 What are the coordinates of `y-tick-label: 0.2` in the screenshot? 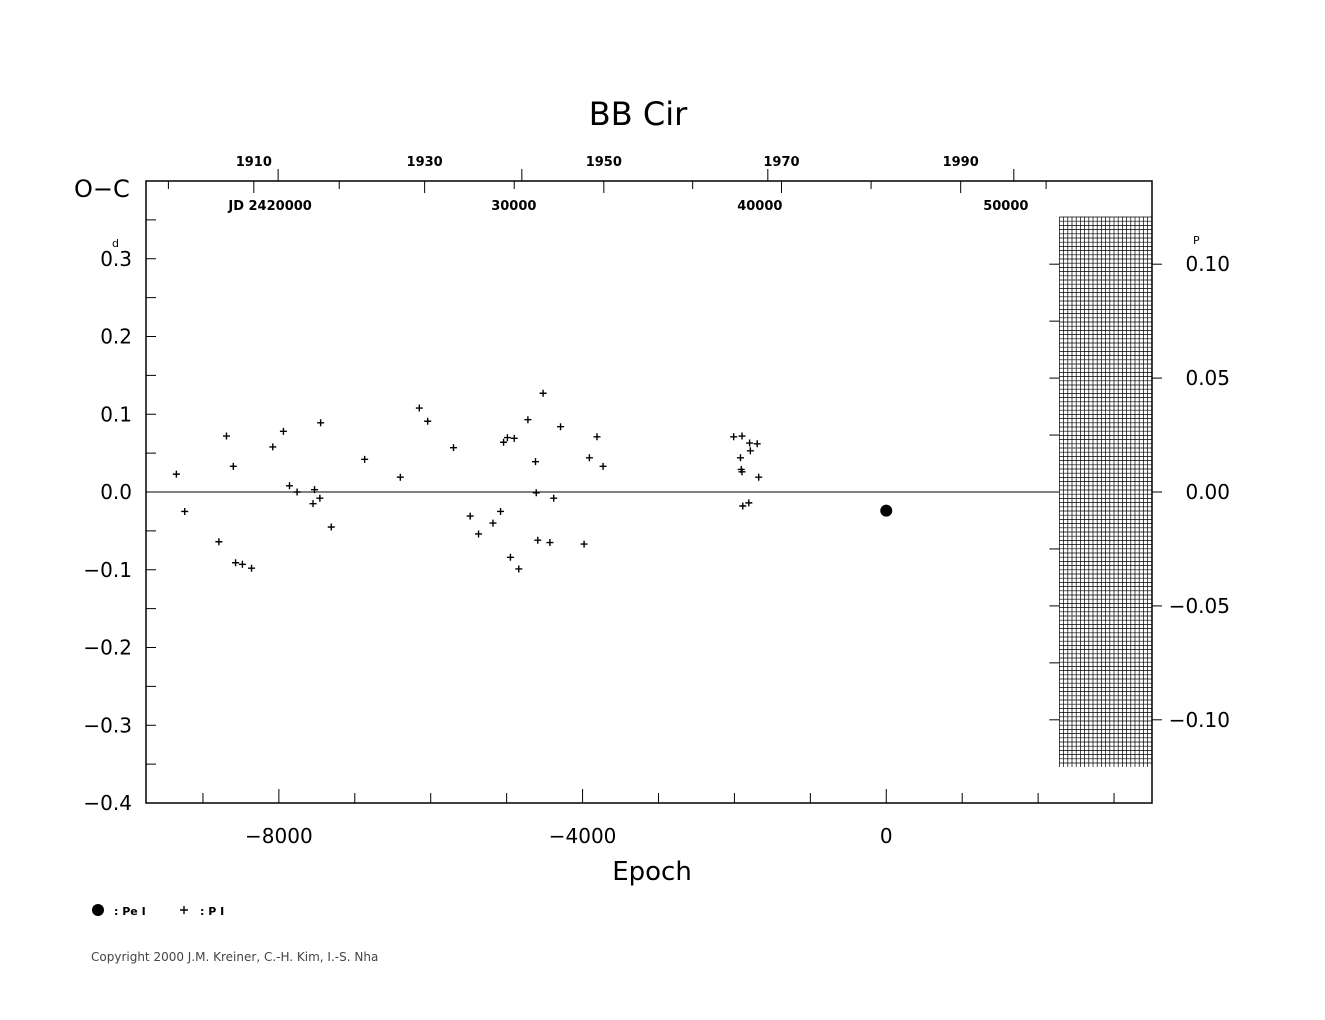 It's located at (116, 337).